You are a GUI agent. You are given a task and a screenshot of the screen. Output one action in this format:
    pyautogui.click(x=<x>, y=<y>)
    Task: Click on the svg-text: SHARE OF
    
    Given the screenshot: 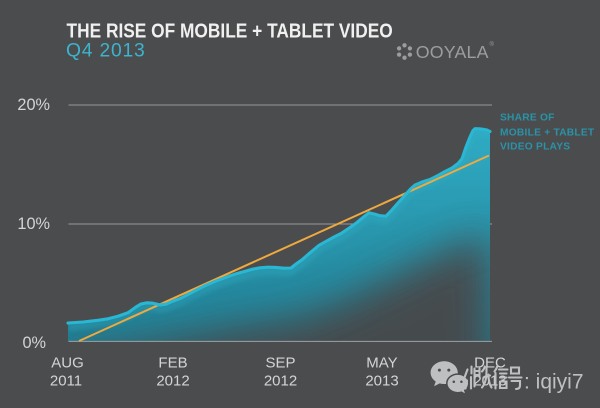 What is the action you would take?
    pyautogui.click(x=527, y=118)
    